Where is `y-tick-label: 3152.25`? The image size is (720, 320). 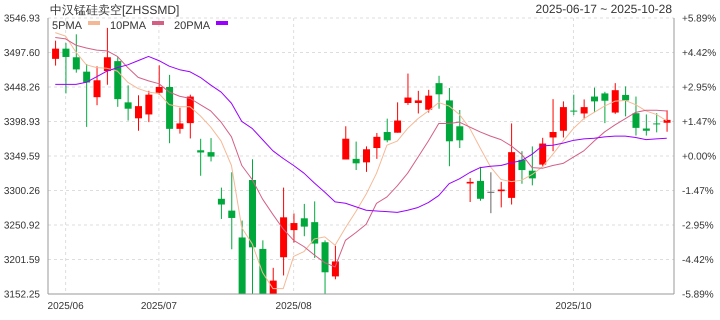 y-tick-label: 3152.25 is located at coordinates (22, 295).